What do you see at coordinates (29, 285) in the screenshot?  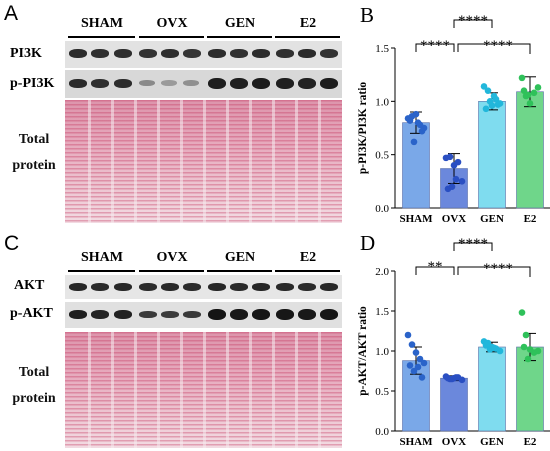 I see `row-label-akt: AKT` at bounding box center [29, 285].